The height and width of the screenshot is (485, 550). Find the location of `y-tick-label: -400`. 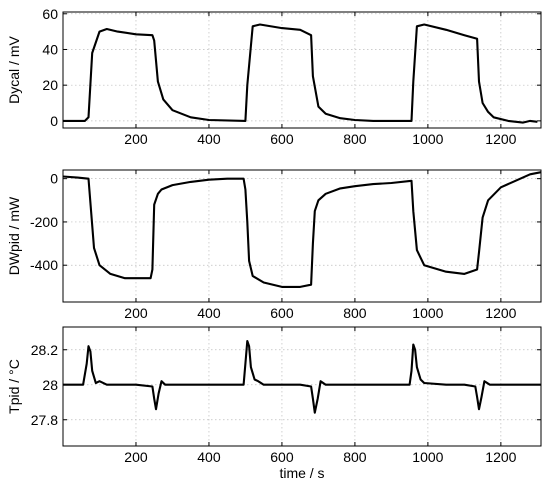

y-tick-label: -400 is located at coordinates (44, 265).